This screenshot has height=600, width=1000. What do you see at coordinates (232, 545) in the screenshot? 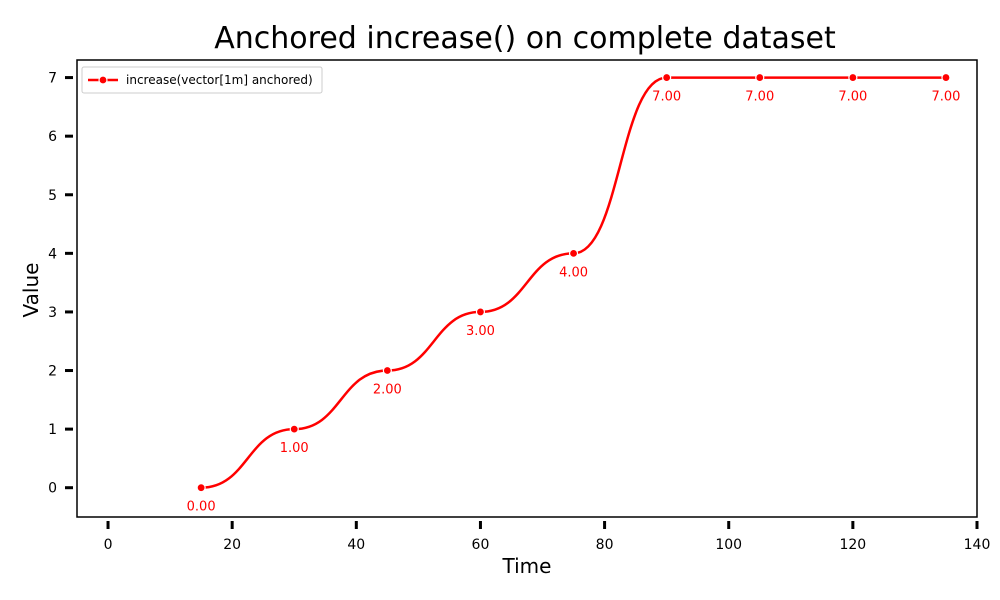
I see `x-tick-label: 20` at bounding box center [232, 545].